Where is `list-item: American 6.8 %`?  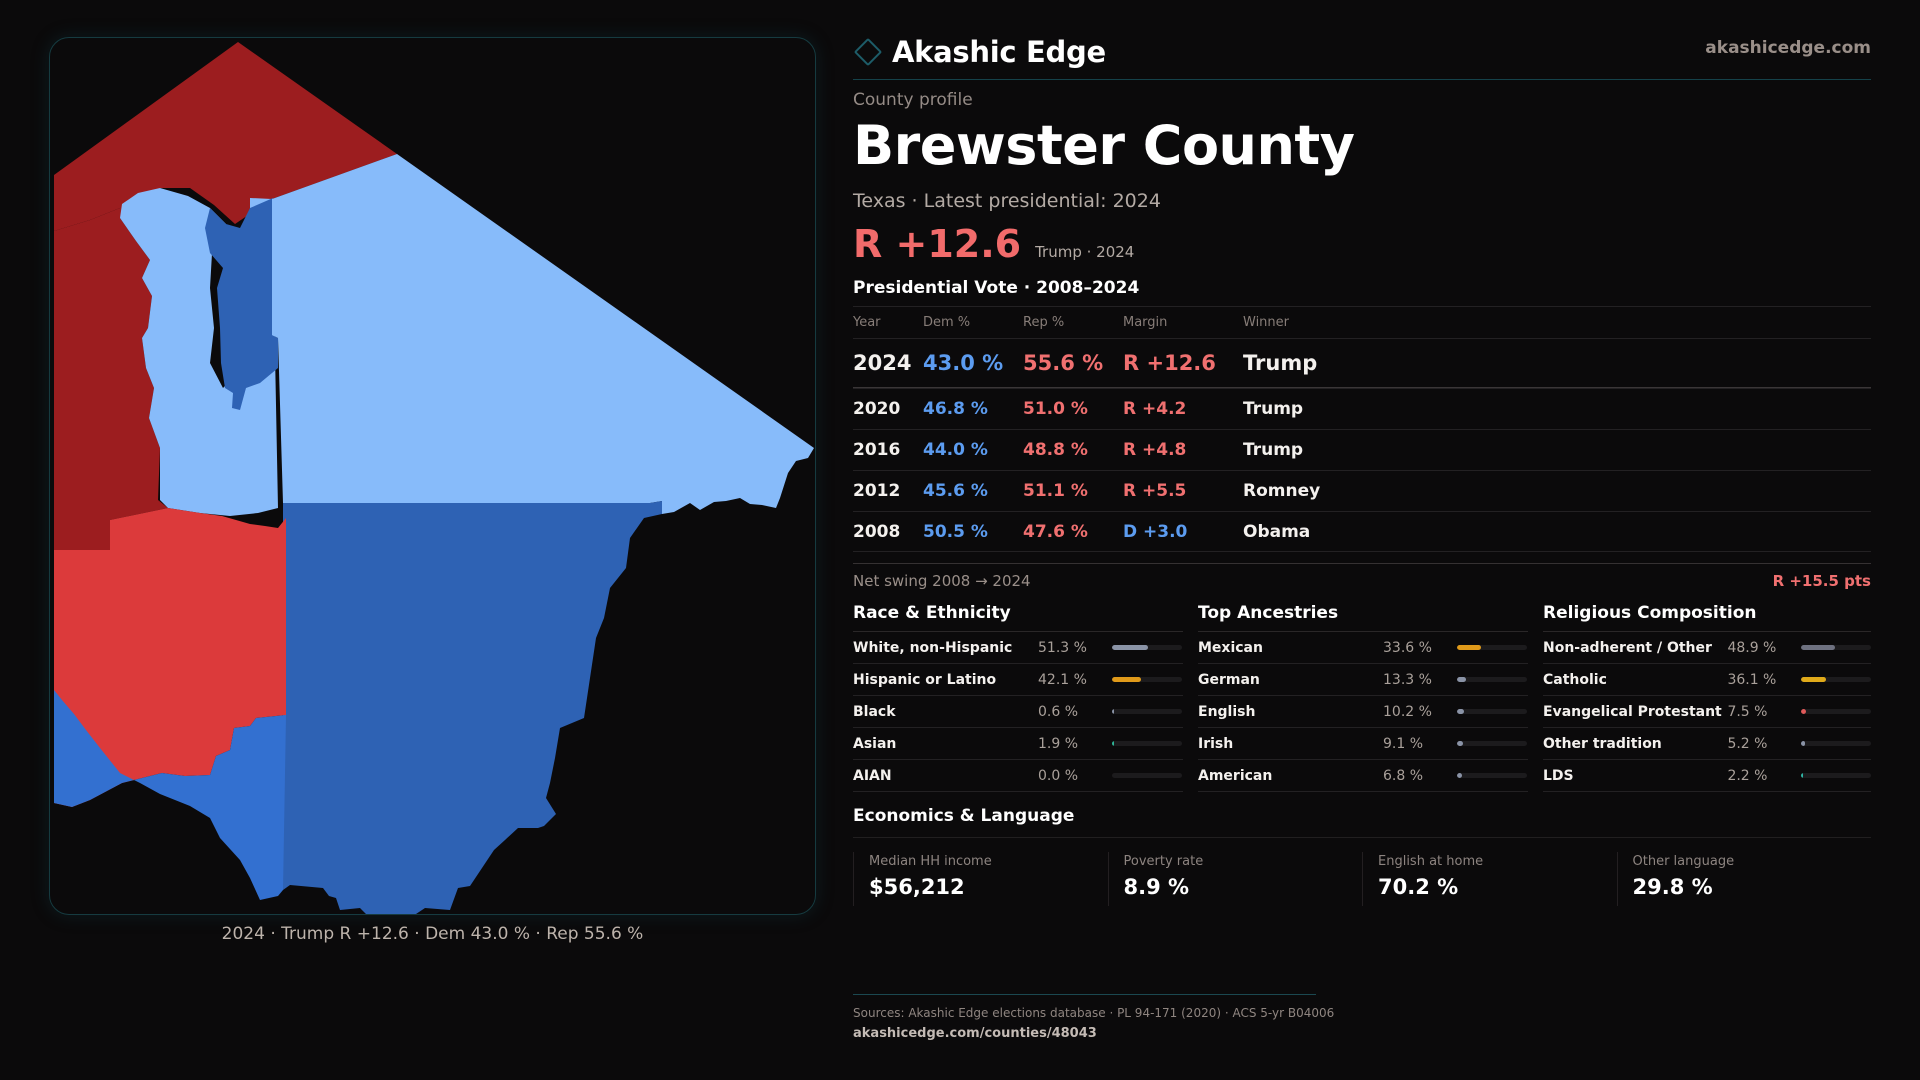 list-item: American 6.8 % is located at coordinates (1363, 776).